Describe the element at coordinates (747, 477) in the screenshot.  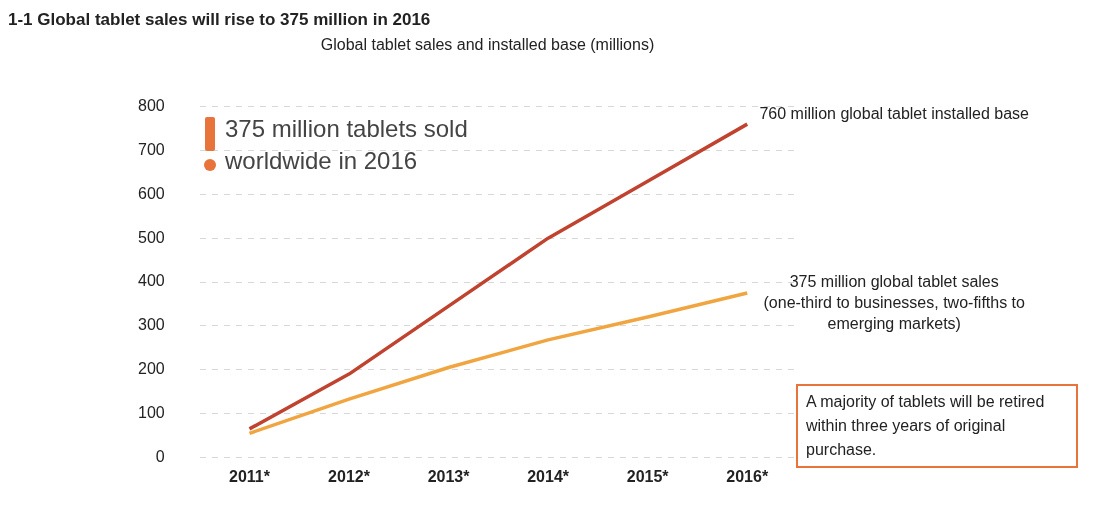
I see `x-tick-label: 2016*` at that location.